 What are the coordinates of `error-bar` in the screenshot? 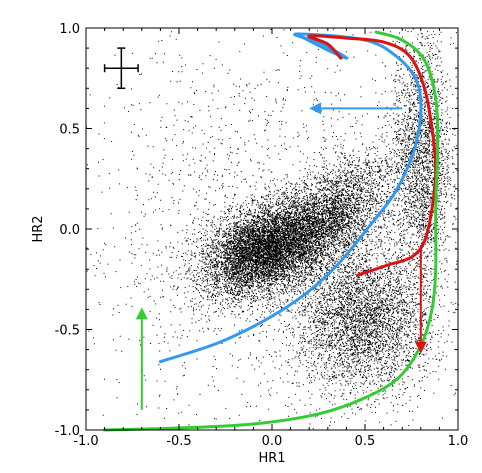 It's located at (121, 68).